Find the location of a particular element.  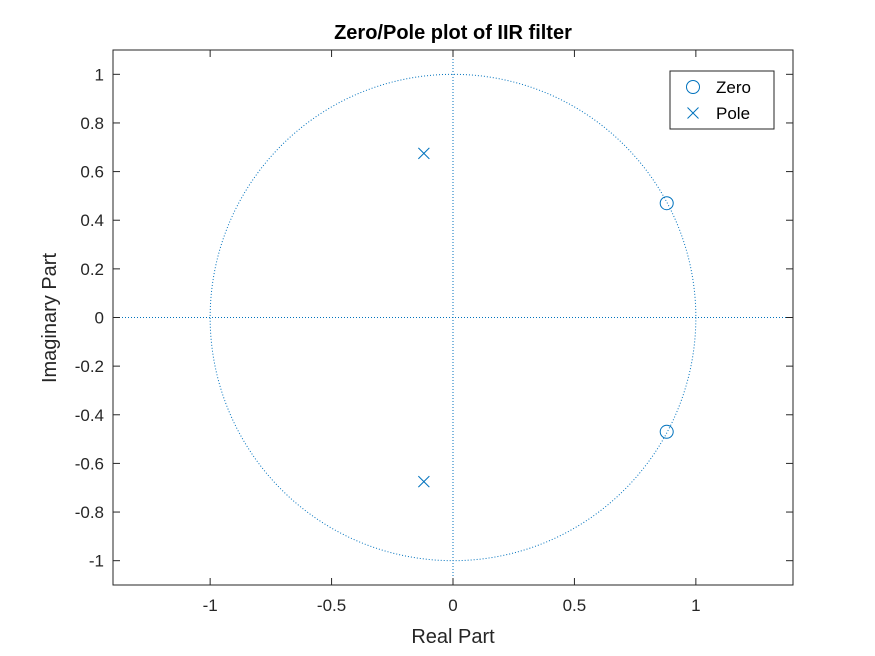

legend: Zero Pole is located at coordinates (722, 100).